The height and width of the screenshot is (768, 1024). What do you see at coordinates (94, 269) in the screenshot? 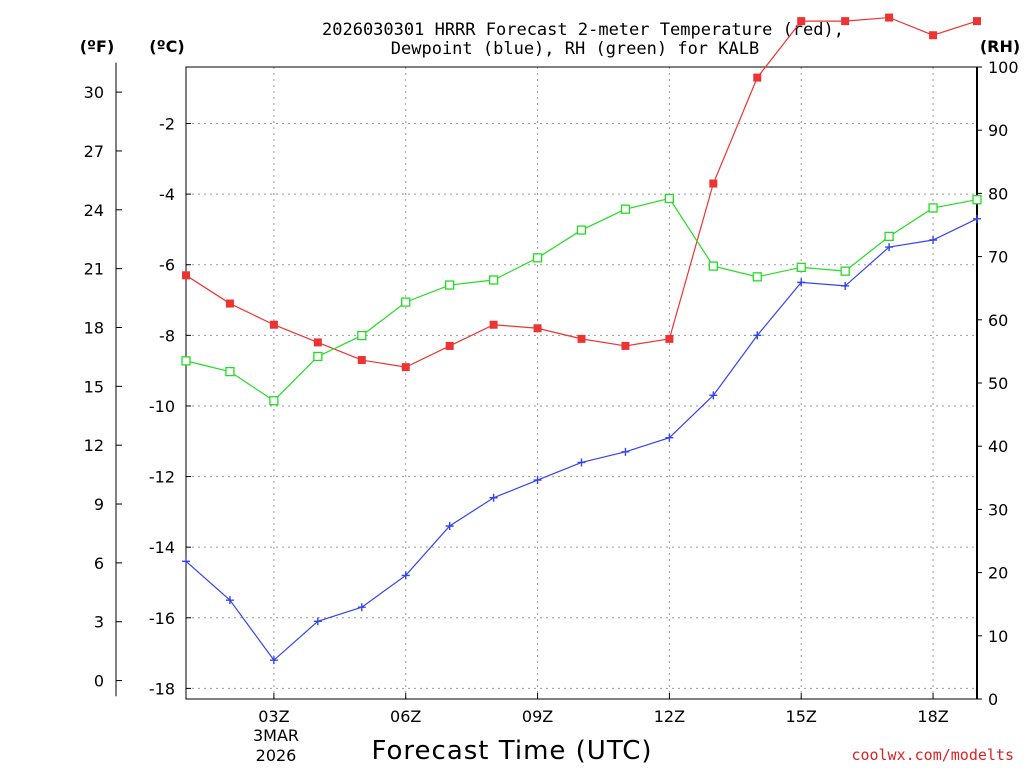
I see `fahrenheit-tick-label: 21` at bounding box center [94, 269].